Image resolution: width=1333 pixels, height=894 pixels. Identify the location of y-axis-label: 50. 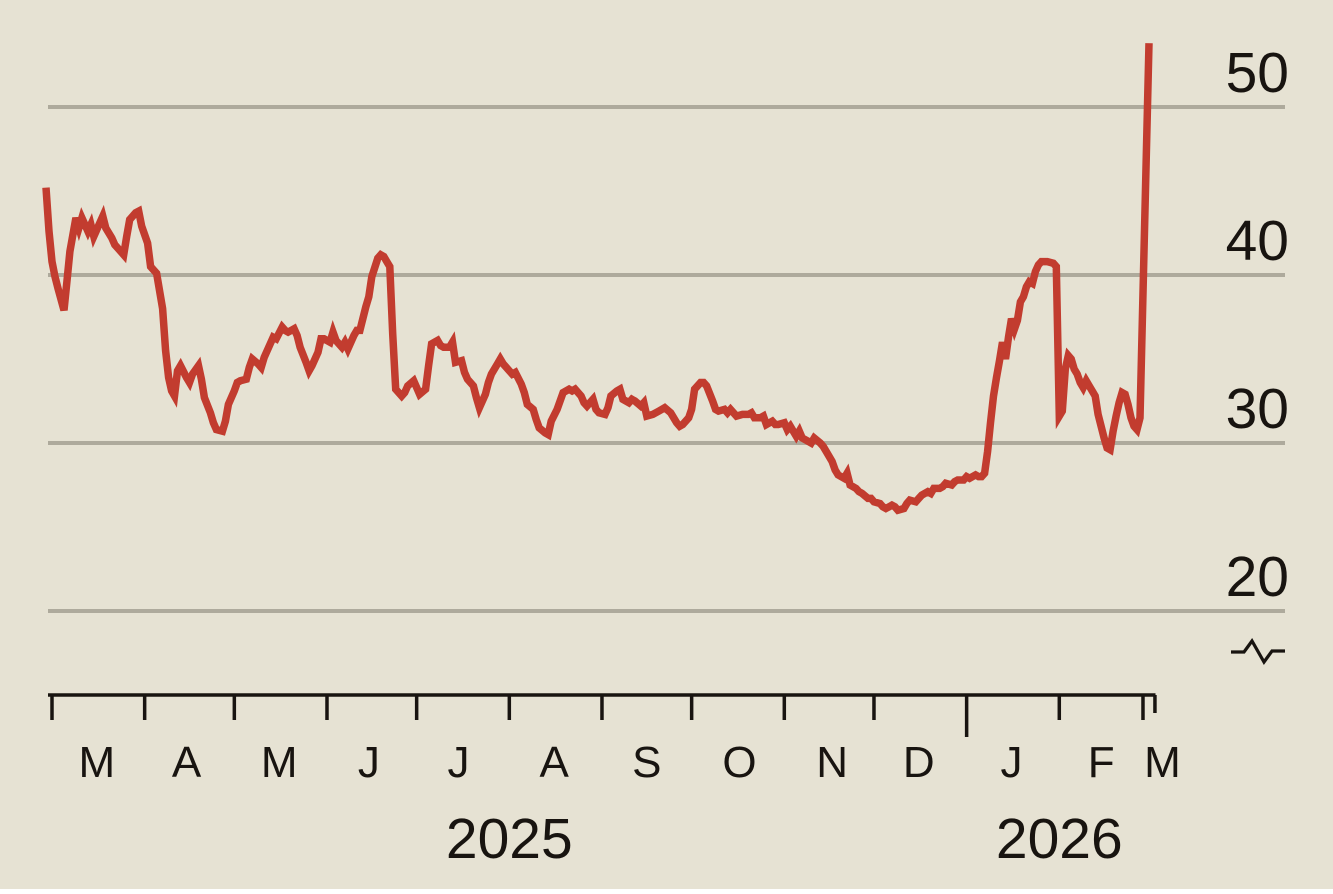
(1257, 73).